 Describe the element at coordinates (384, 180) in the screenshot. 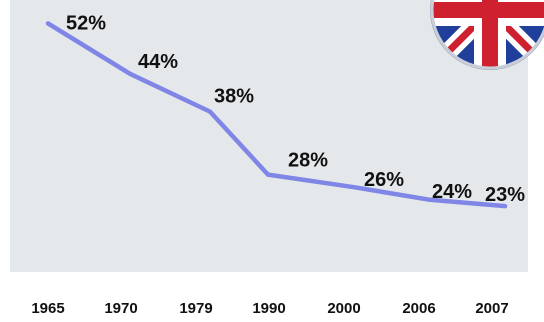

I see `data-label: 26%` at that location.